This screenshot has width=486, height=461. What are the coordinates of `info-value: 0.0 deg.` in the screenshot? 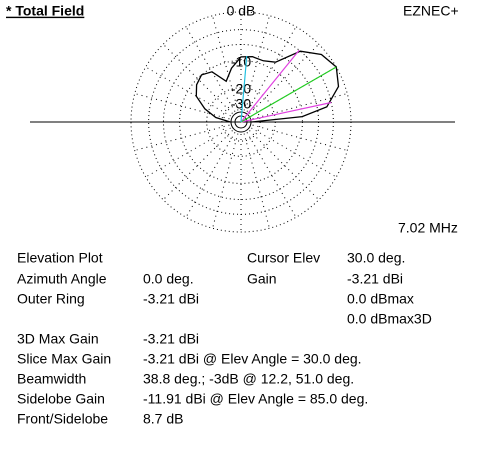 It's located at (168, 279).